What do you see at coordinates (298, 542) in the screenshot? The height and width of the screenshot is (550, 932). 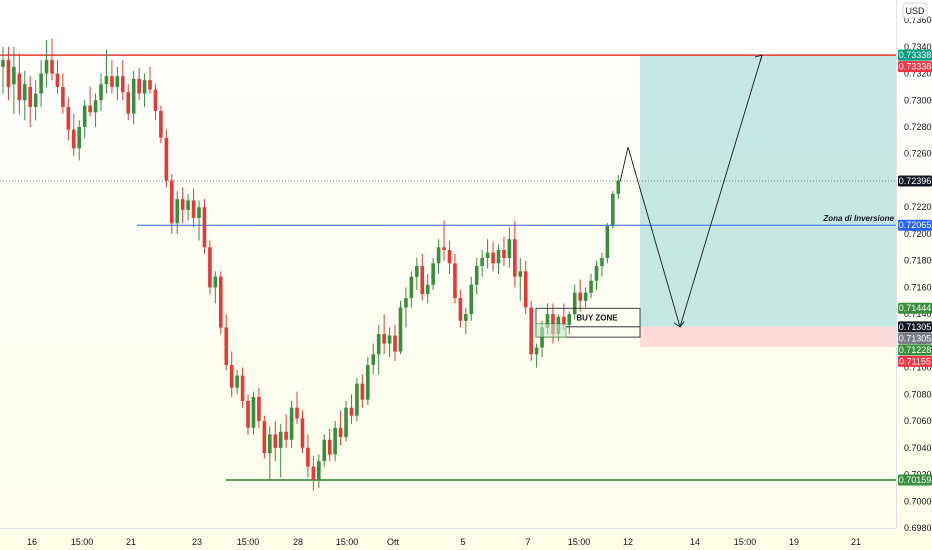 I see `time-tick-label: 28` at bounding box center [298, 542].